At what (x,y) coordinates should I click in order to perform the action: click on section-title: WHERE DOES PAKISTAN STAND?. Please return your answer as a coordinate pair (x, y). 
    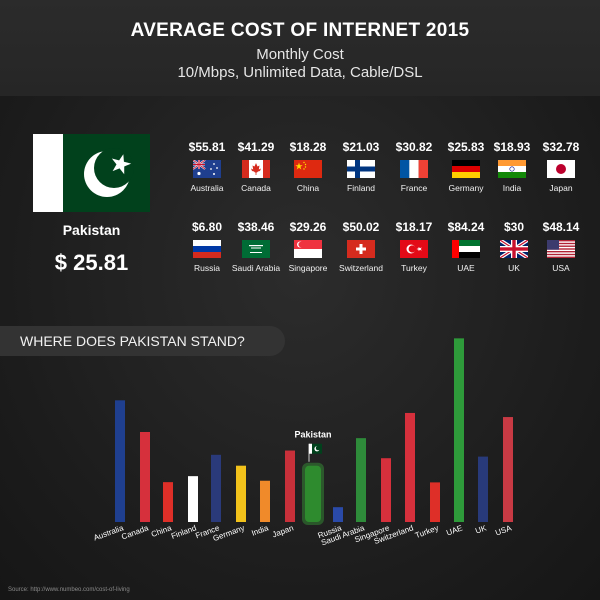
    Looking at the image, I should click on (132, 341).